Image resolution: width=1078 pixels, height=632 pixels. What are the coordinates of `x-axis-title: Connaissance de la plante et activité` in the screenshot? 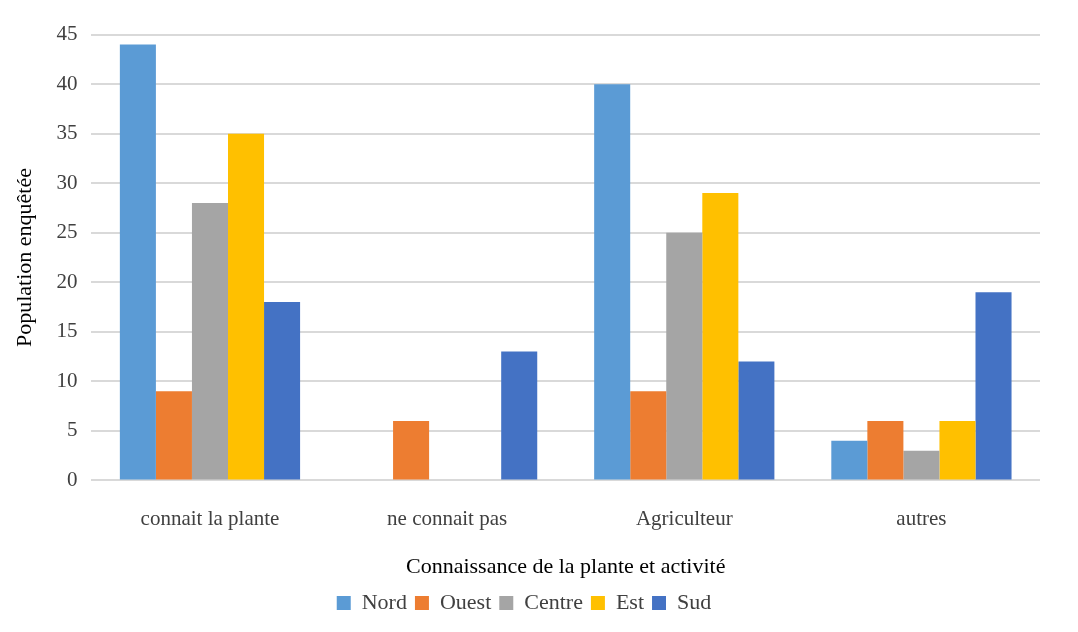 It's located at (565, 565).